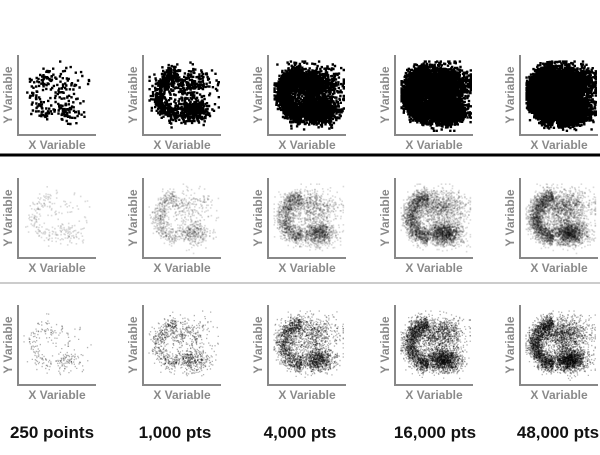  I want to click on column-label: 1,000 pts, so click(175, 432).